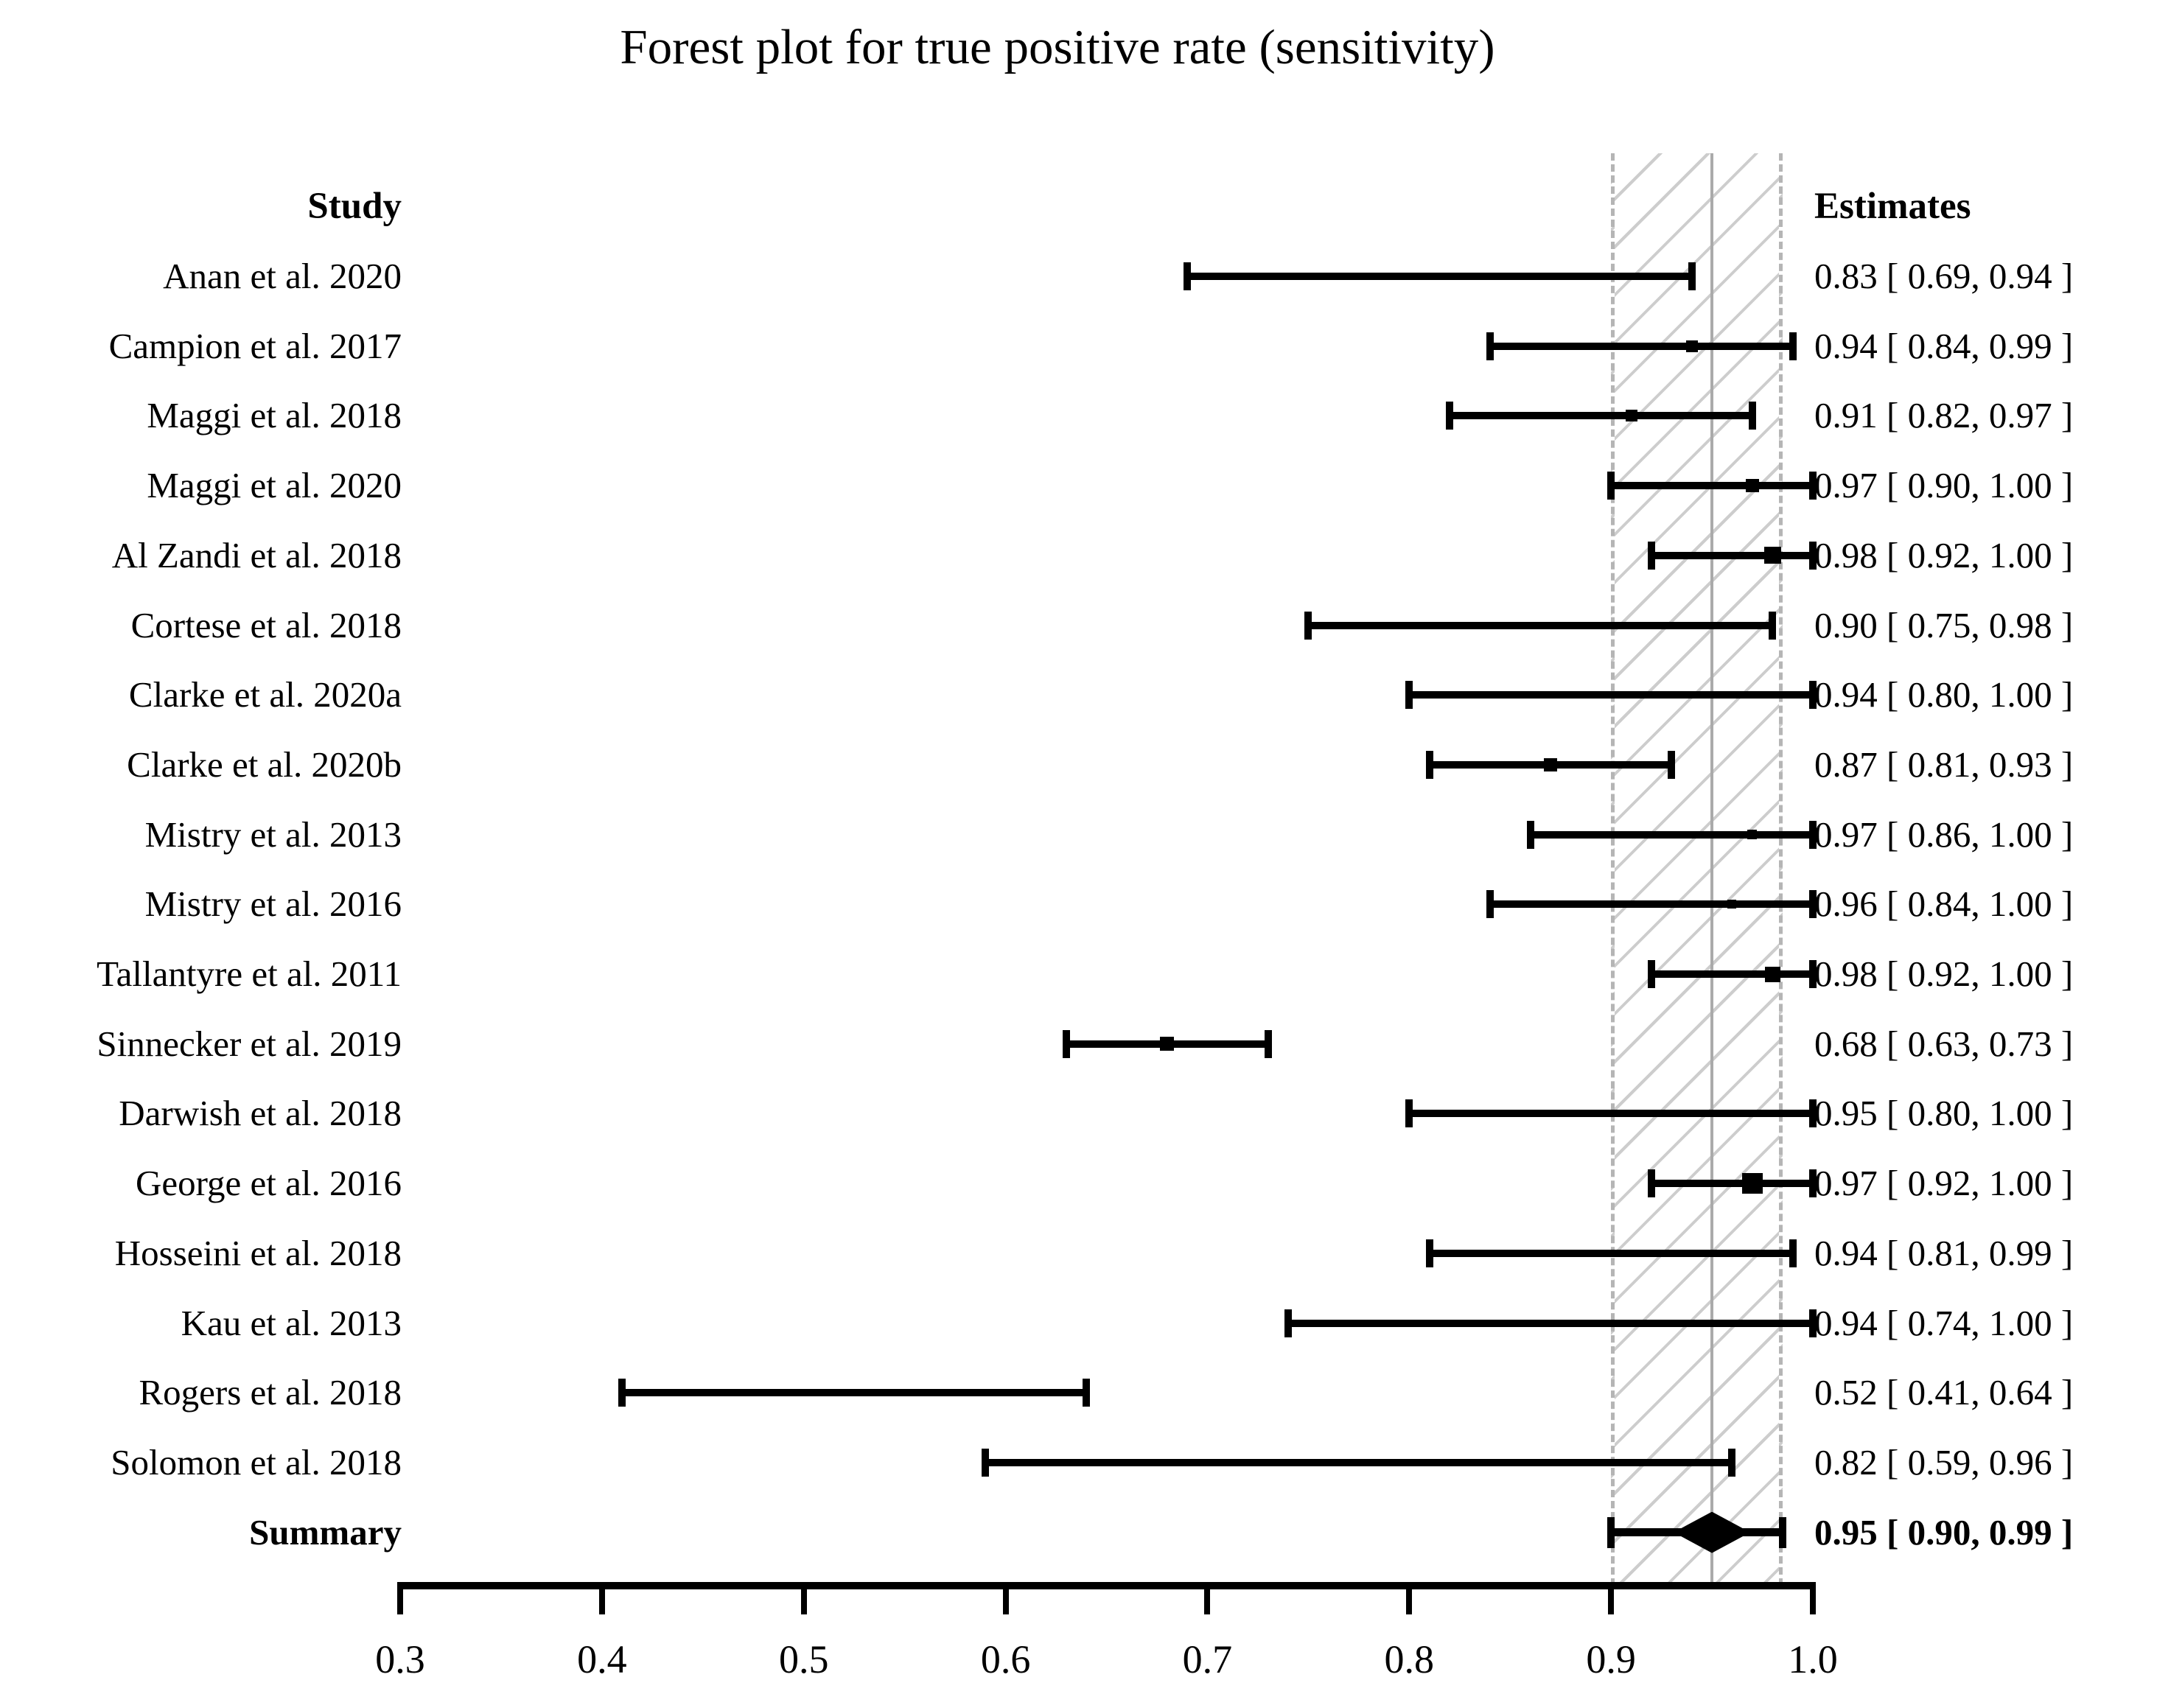 This screenshot has width=2171, height=1708. I want to click on x-axis-tick-label: 1.0, so click(1813, 1659).